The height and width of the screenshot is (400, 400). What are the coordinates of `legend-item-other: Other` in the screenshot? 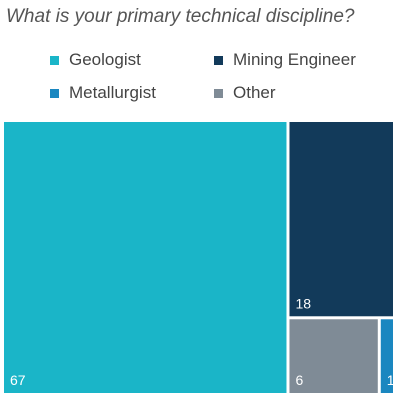 It's located at (245, 93).